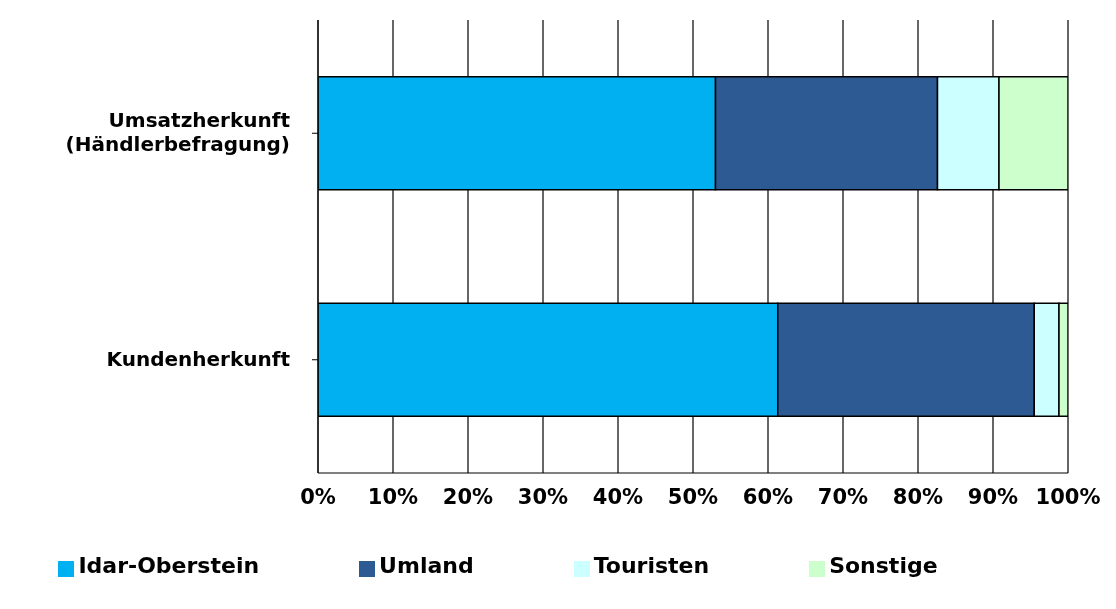 The height and width of the screenshot is (609, 1116). Describe the element at coordinates (843, 496) in the screenshot. I see `x-tick-label: 70%` at that location.